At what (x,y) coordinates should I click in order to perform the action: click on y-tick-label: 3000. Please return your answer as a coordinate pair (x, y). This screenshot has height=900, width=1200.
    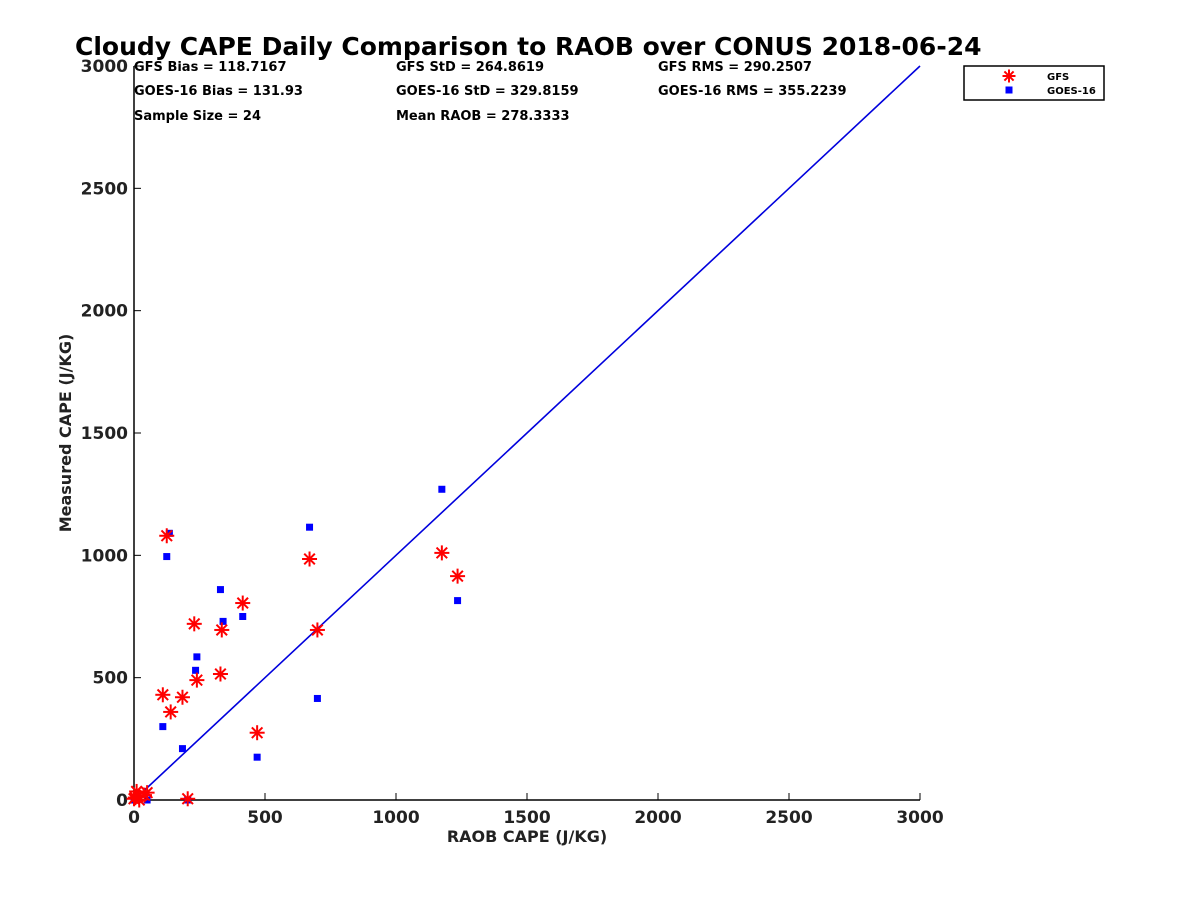
    Looking at the image, I should click on (104, 67).